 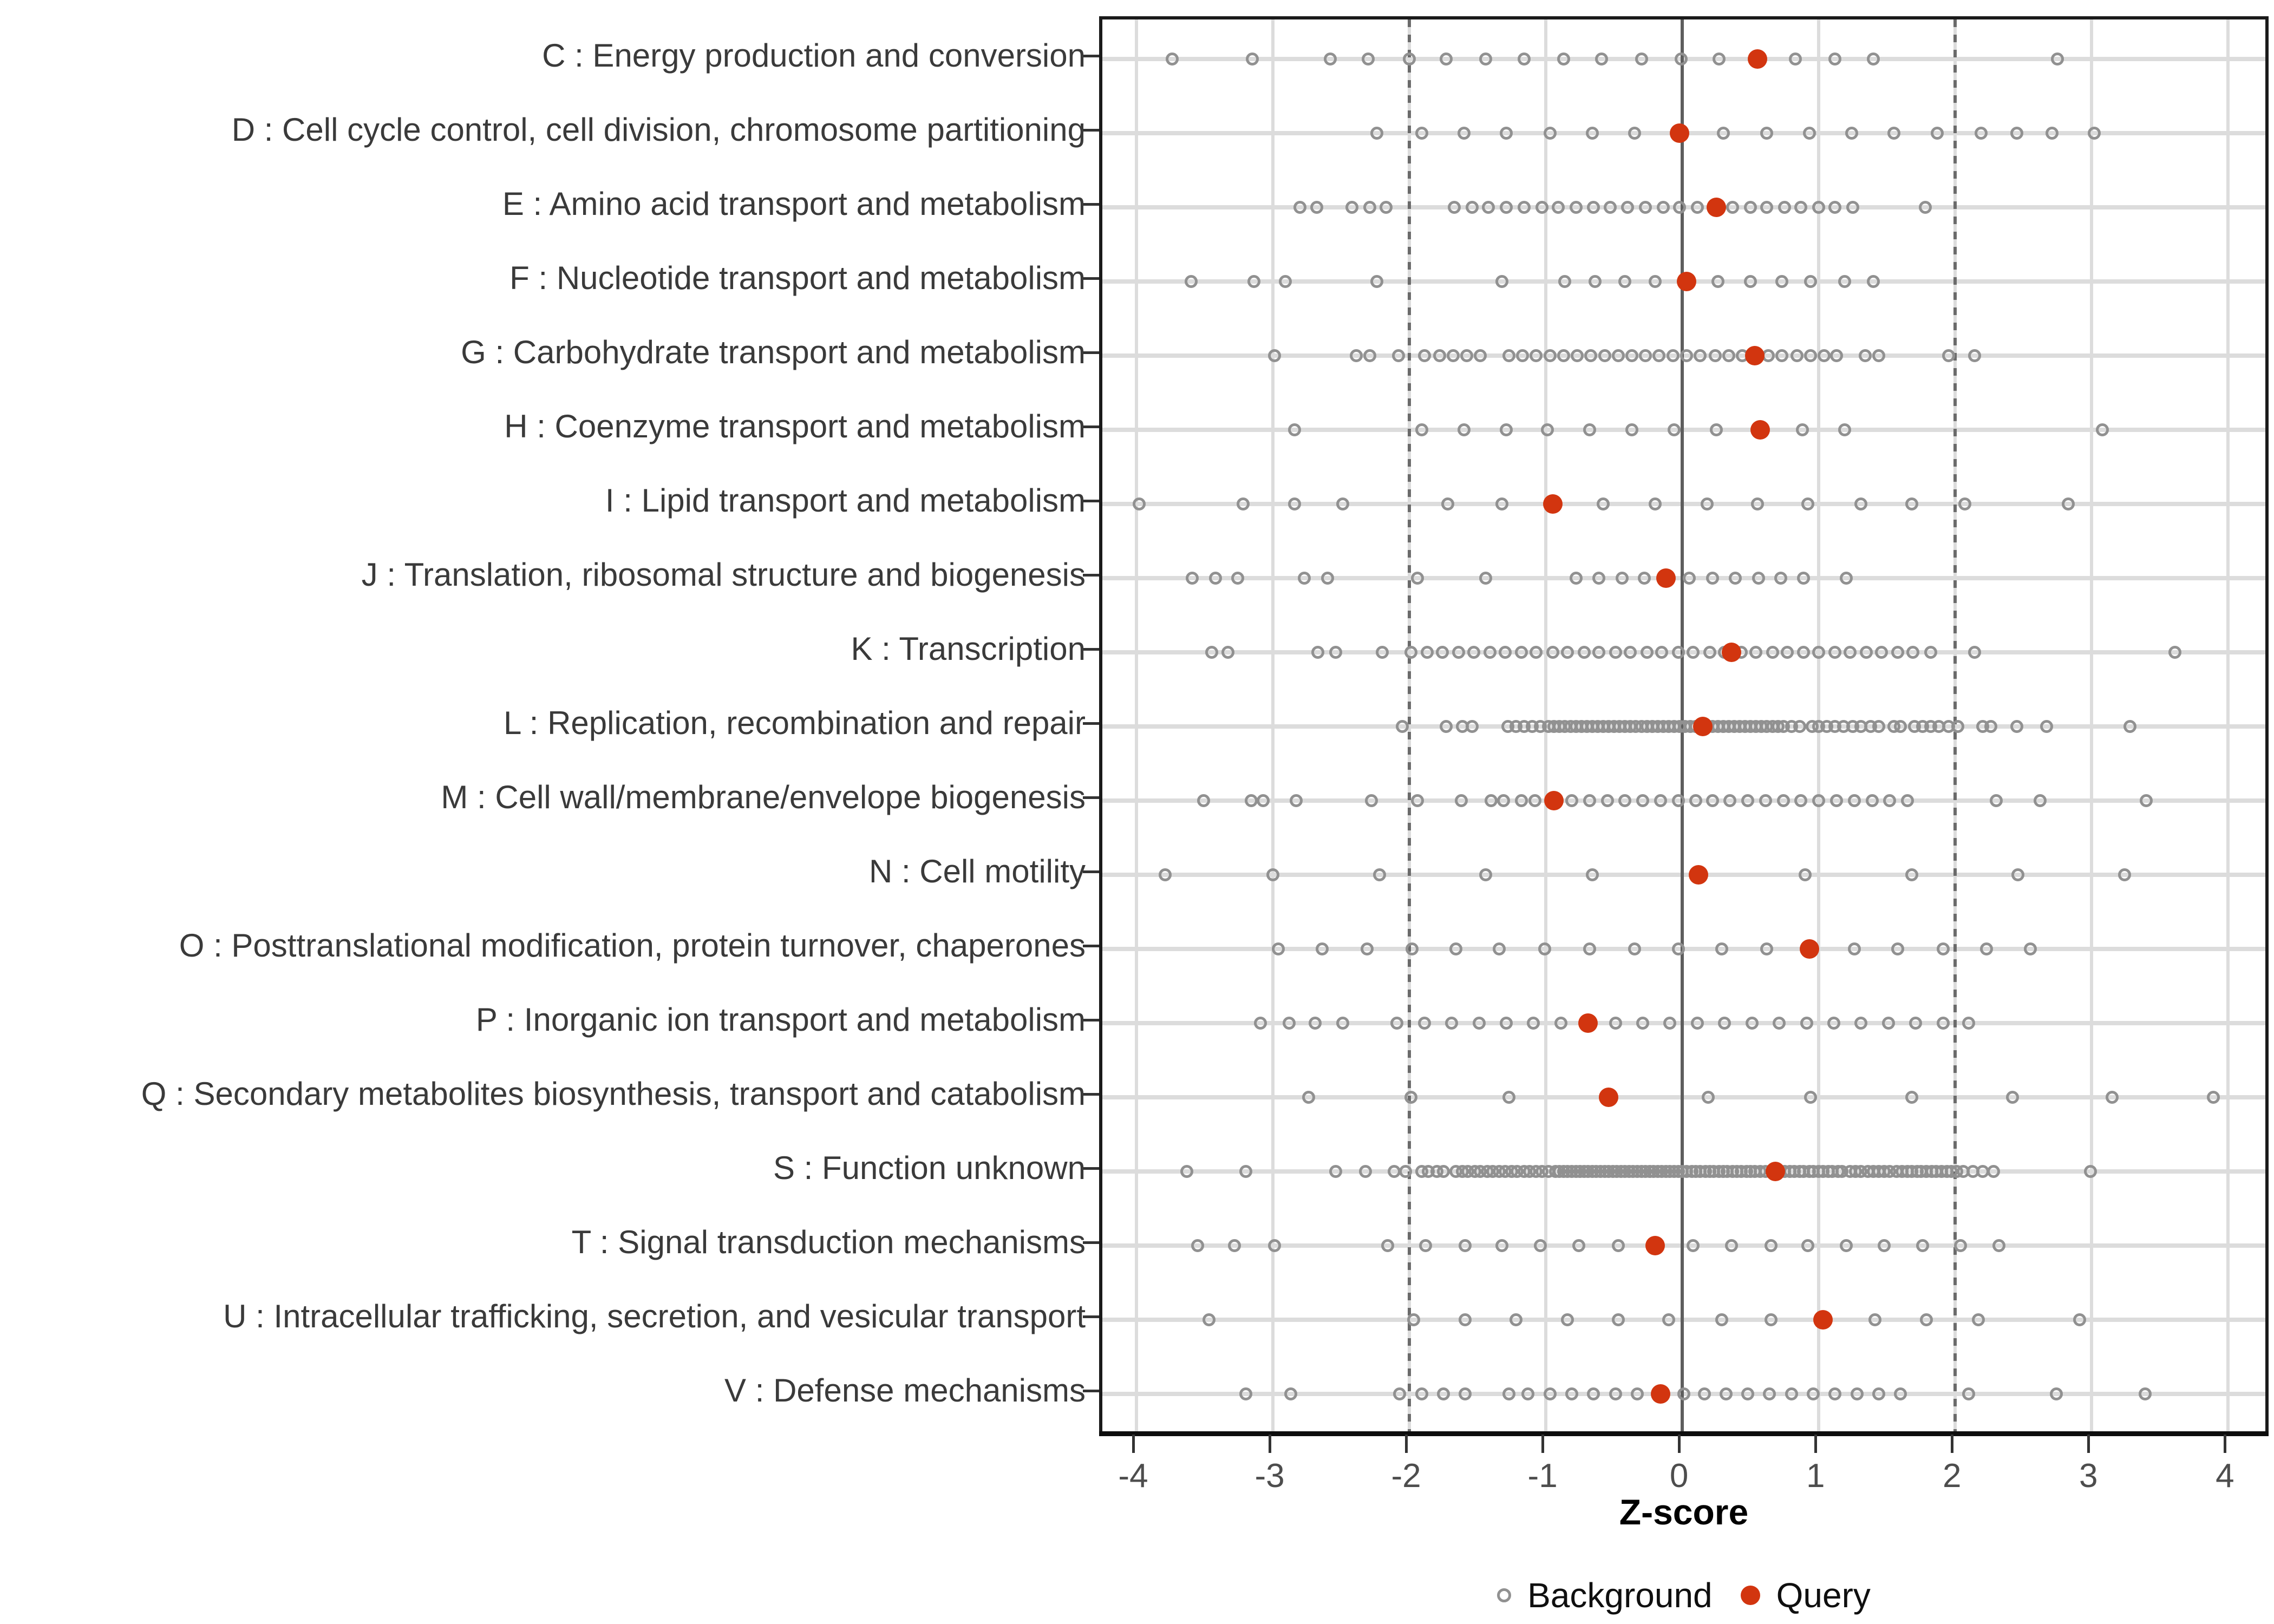 What do you see at coordinates (1655, 1245) in the screenshot?
I see `query-point-T` at bounding box center [1655, 1245].